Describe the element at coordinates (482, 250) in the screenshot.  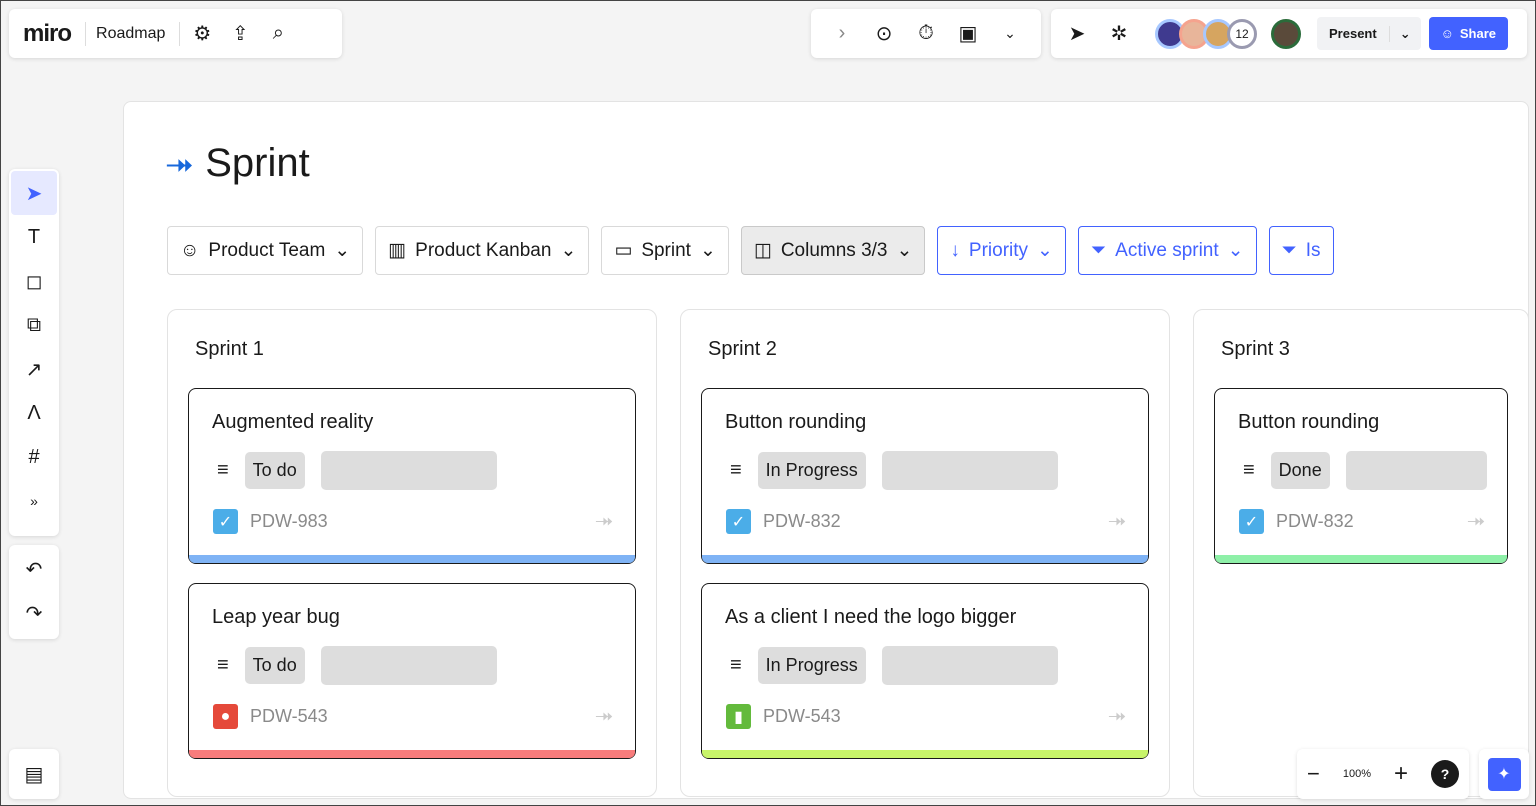
I see `filter-product-kanban: ▥ Product Kanban ⌄` at that location.